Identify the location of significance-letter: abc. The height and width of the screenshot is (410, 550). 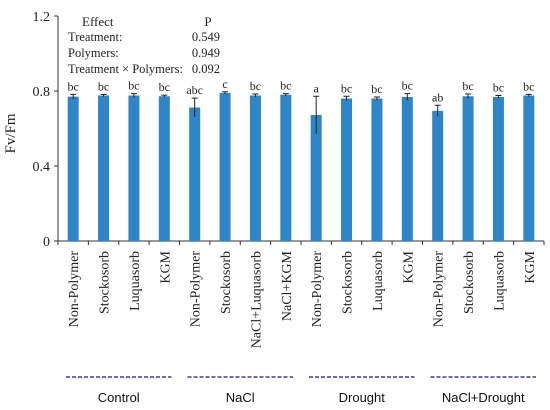
(194, 90).